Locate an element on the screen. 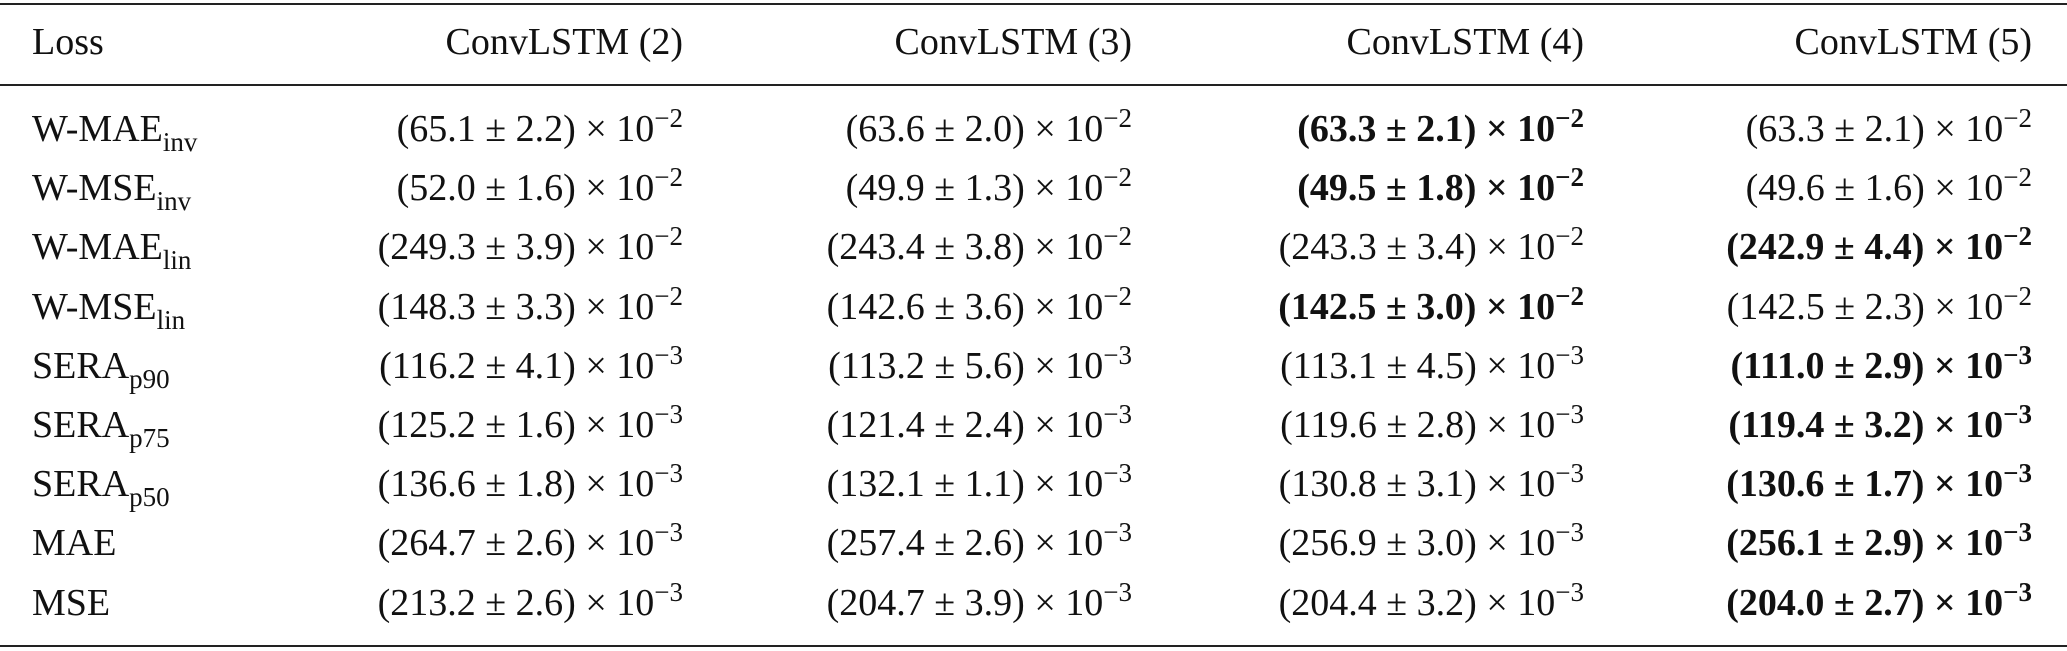 The image size is (2067, 651). cell-text: (243.3 ± 3.4) × 10 is located at coordinates (1417, 247).